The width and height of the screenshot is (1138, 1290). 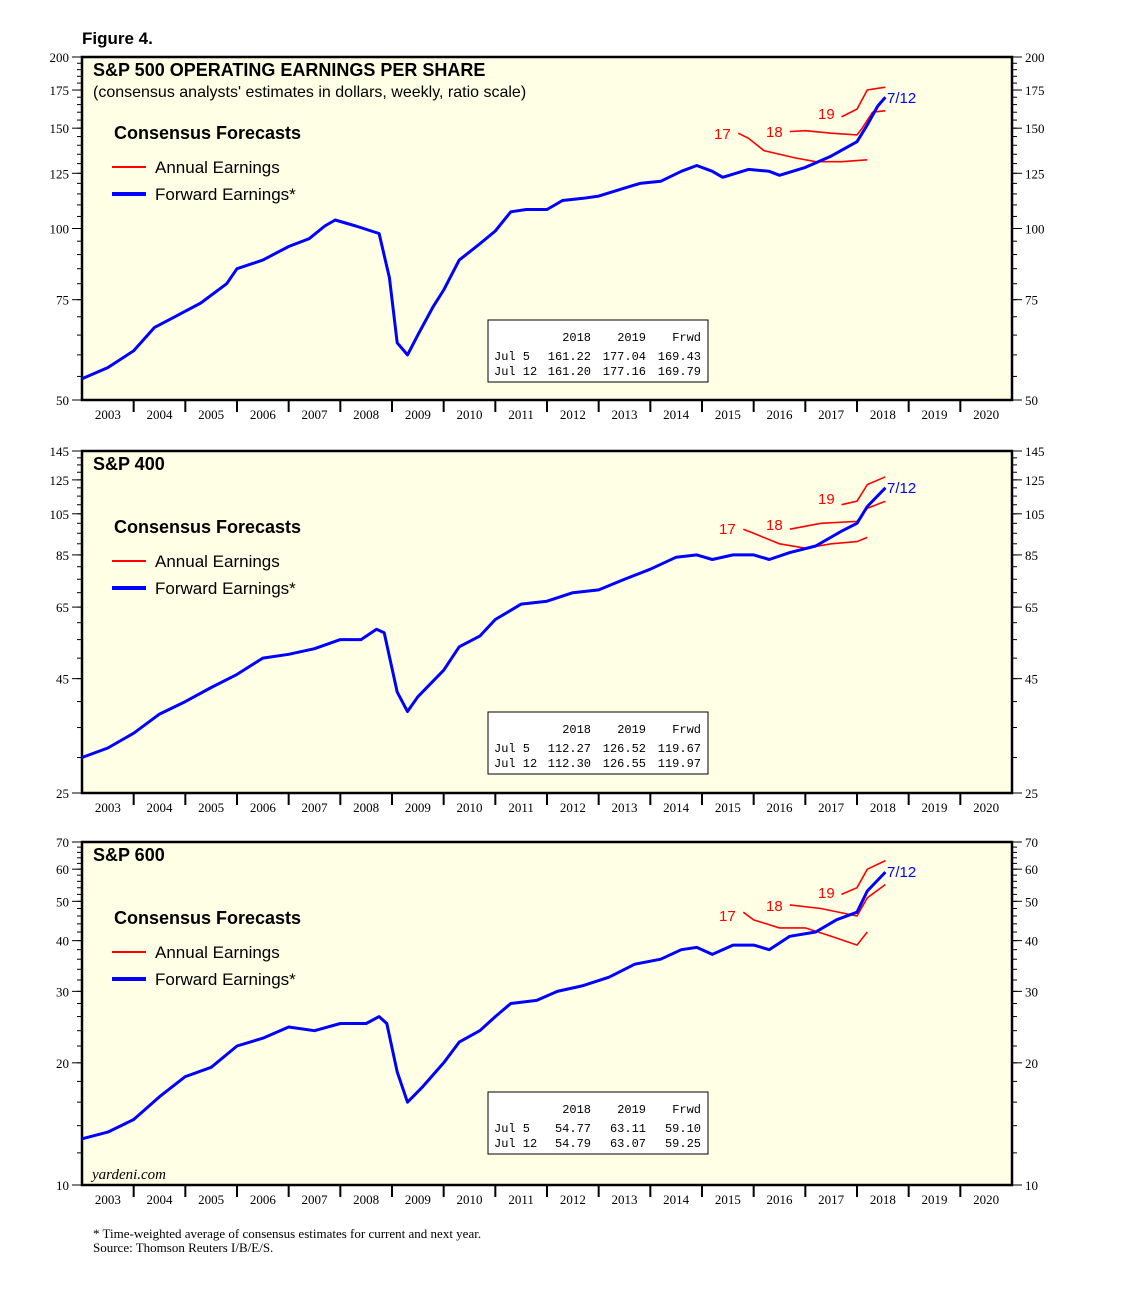 What do you see at coordinates (207, 918) in the screenshot?
I see `legend-title: Consensus Forecasts` at bounding box center [207, 918].